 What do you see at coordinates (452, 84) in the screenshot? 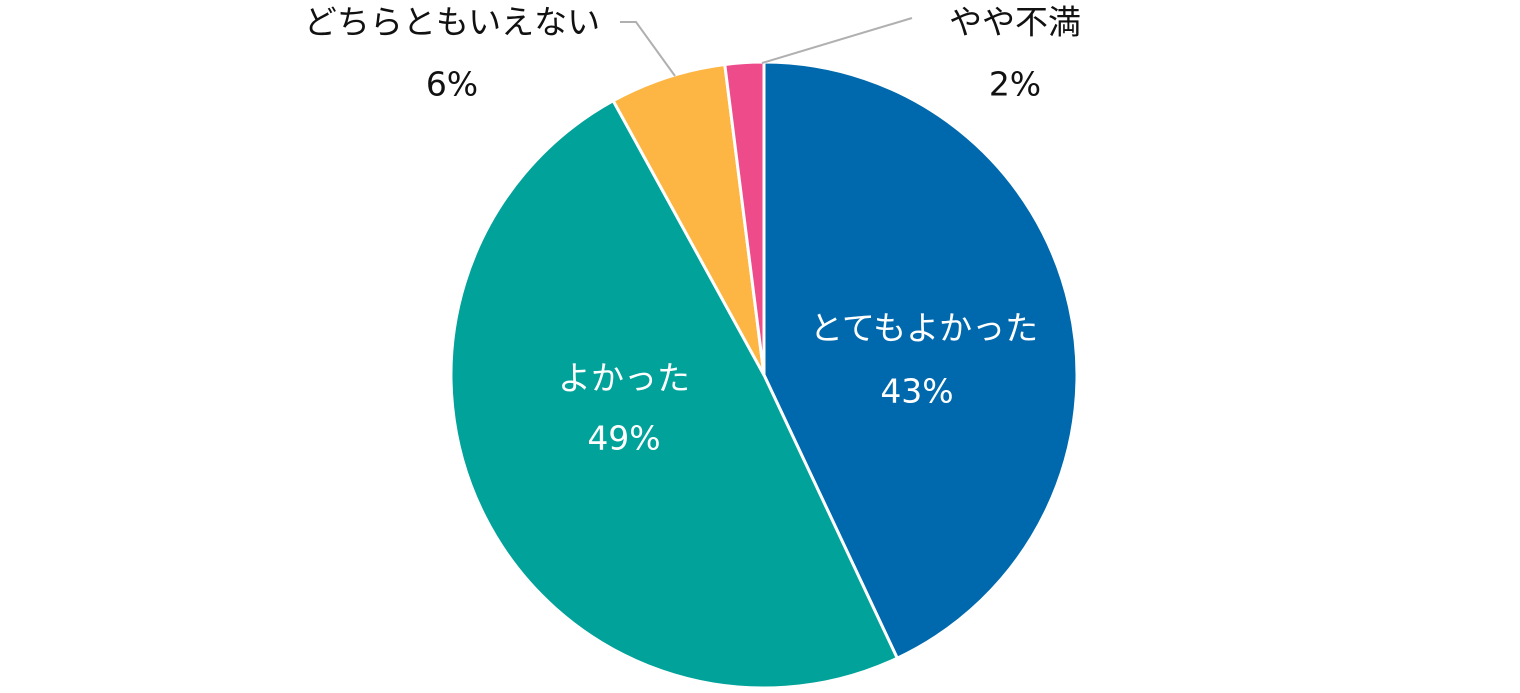
I see `slice-value-label-2: 6%` at bounding box center [452, 84].